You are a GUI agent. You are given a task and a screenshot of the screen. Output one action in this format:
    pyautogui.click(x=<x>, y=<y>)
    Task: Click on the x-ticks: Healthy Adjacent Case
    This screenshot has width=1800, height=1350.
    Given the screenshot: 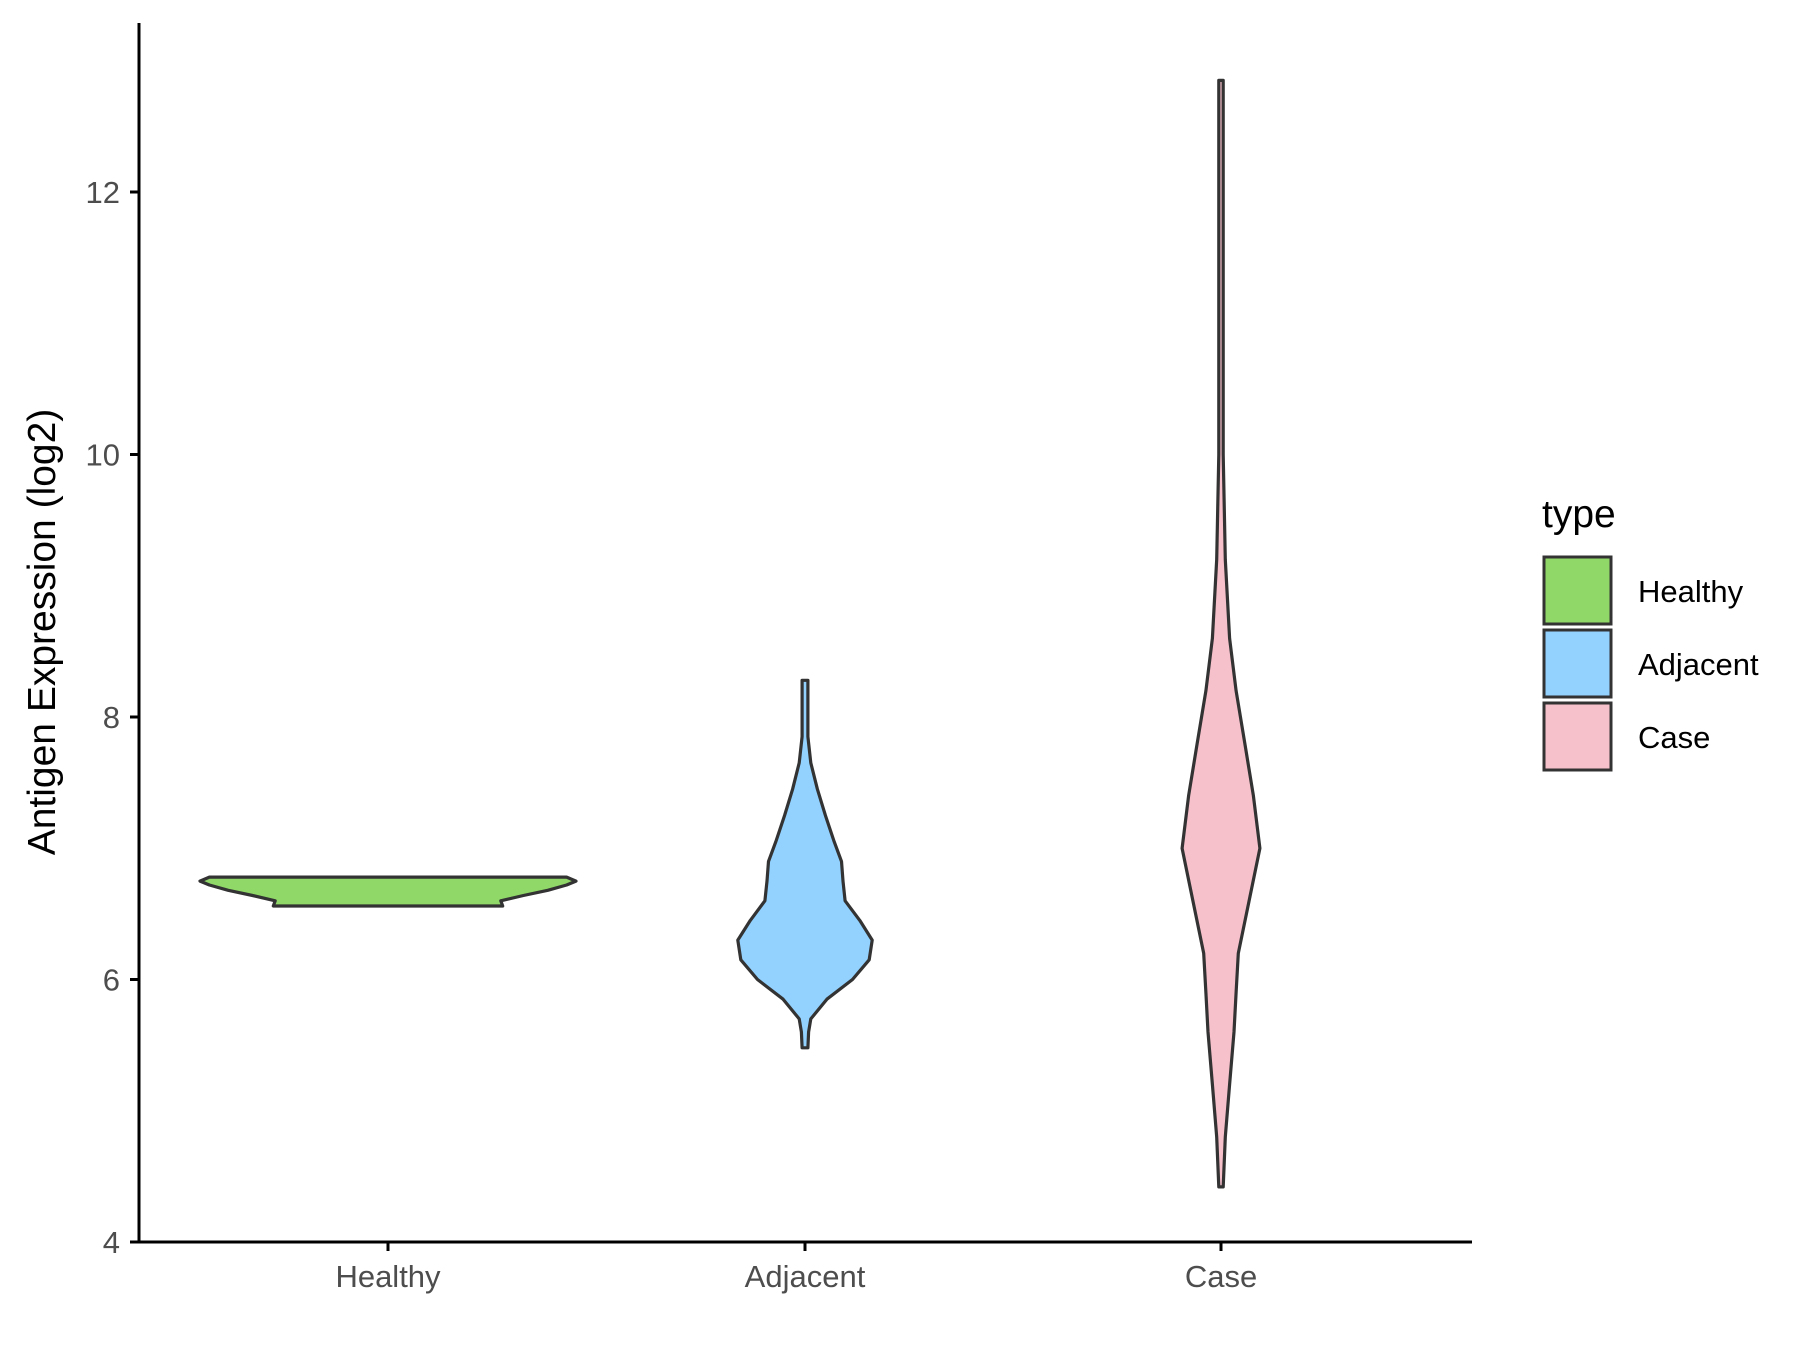 What is the action you would take?
    pyautogui.click(x=796, y=1268)
    